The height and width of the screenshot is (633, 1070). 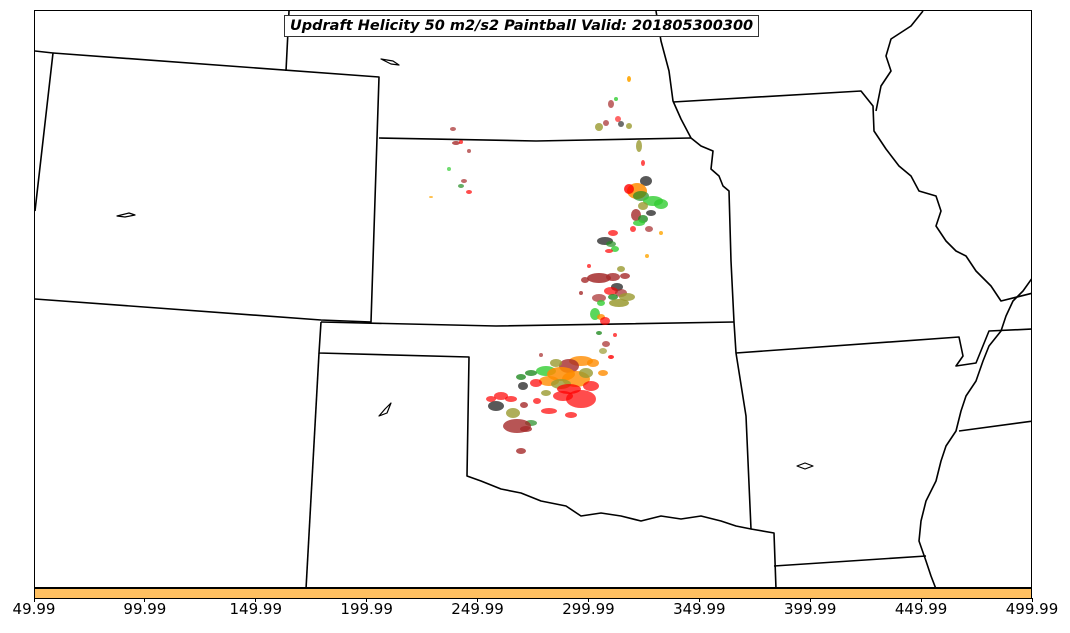 I want to click on colorbar-tick-label: 99.99, so click(x=145, y=609).